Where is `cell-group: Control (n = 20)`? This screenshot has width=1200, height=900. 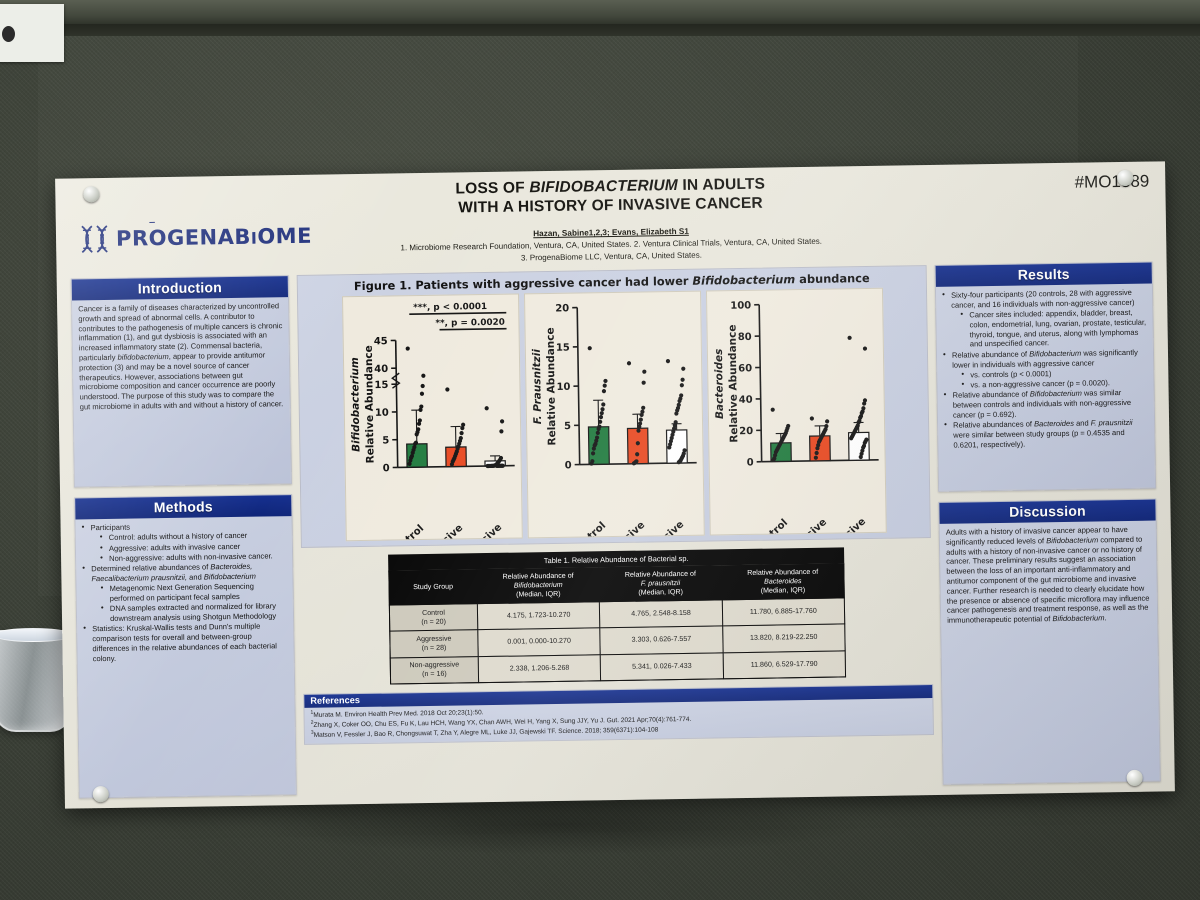
cell-group: Control (n = 20) is located at coordinates (433, 617).